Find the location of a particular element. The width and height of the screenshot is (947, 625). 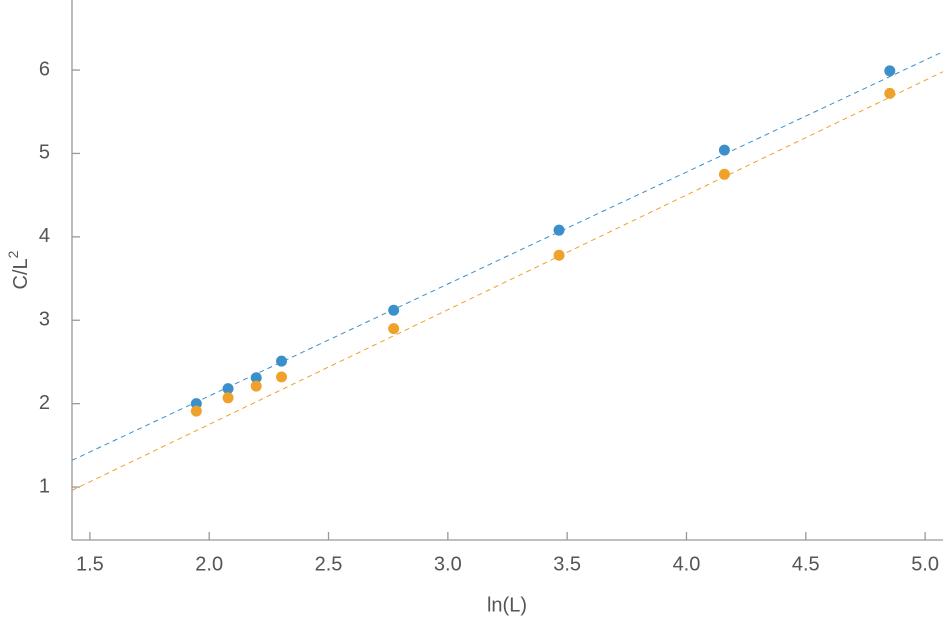

y-axis-label-base: C/L is located at coordinates (21, 273).